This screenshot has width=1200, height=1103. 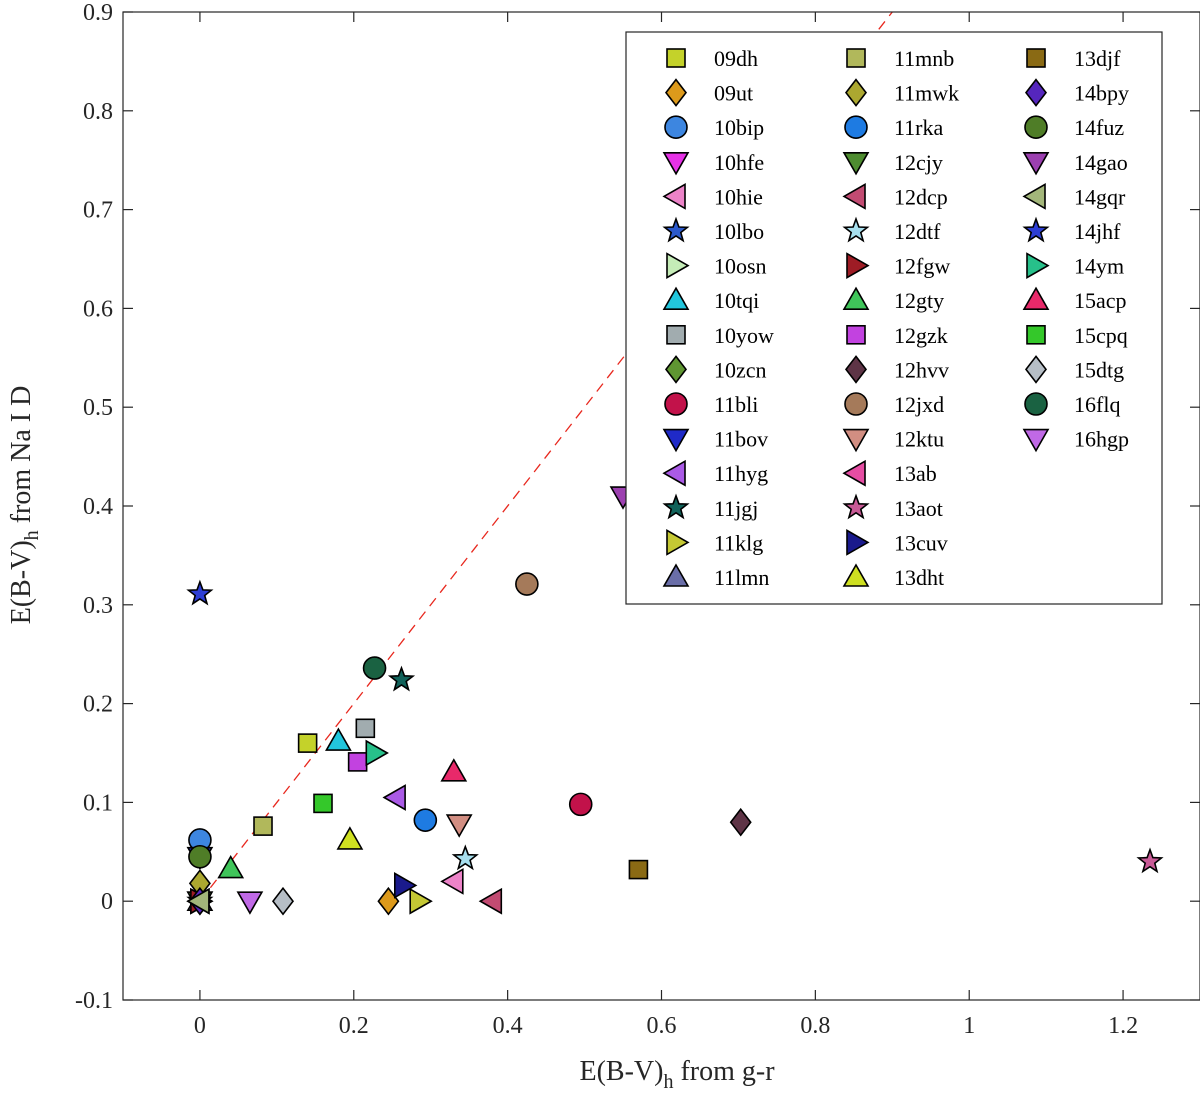 What do you see at coordinates (98, 803) in the screenshot?
I see `y-tick-label: 0.1` at bounding box center [98, 803].